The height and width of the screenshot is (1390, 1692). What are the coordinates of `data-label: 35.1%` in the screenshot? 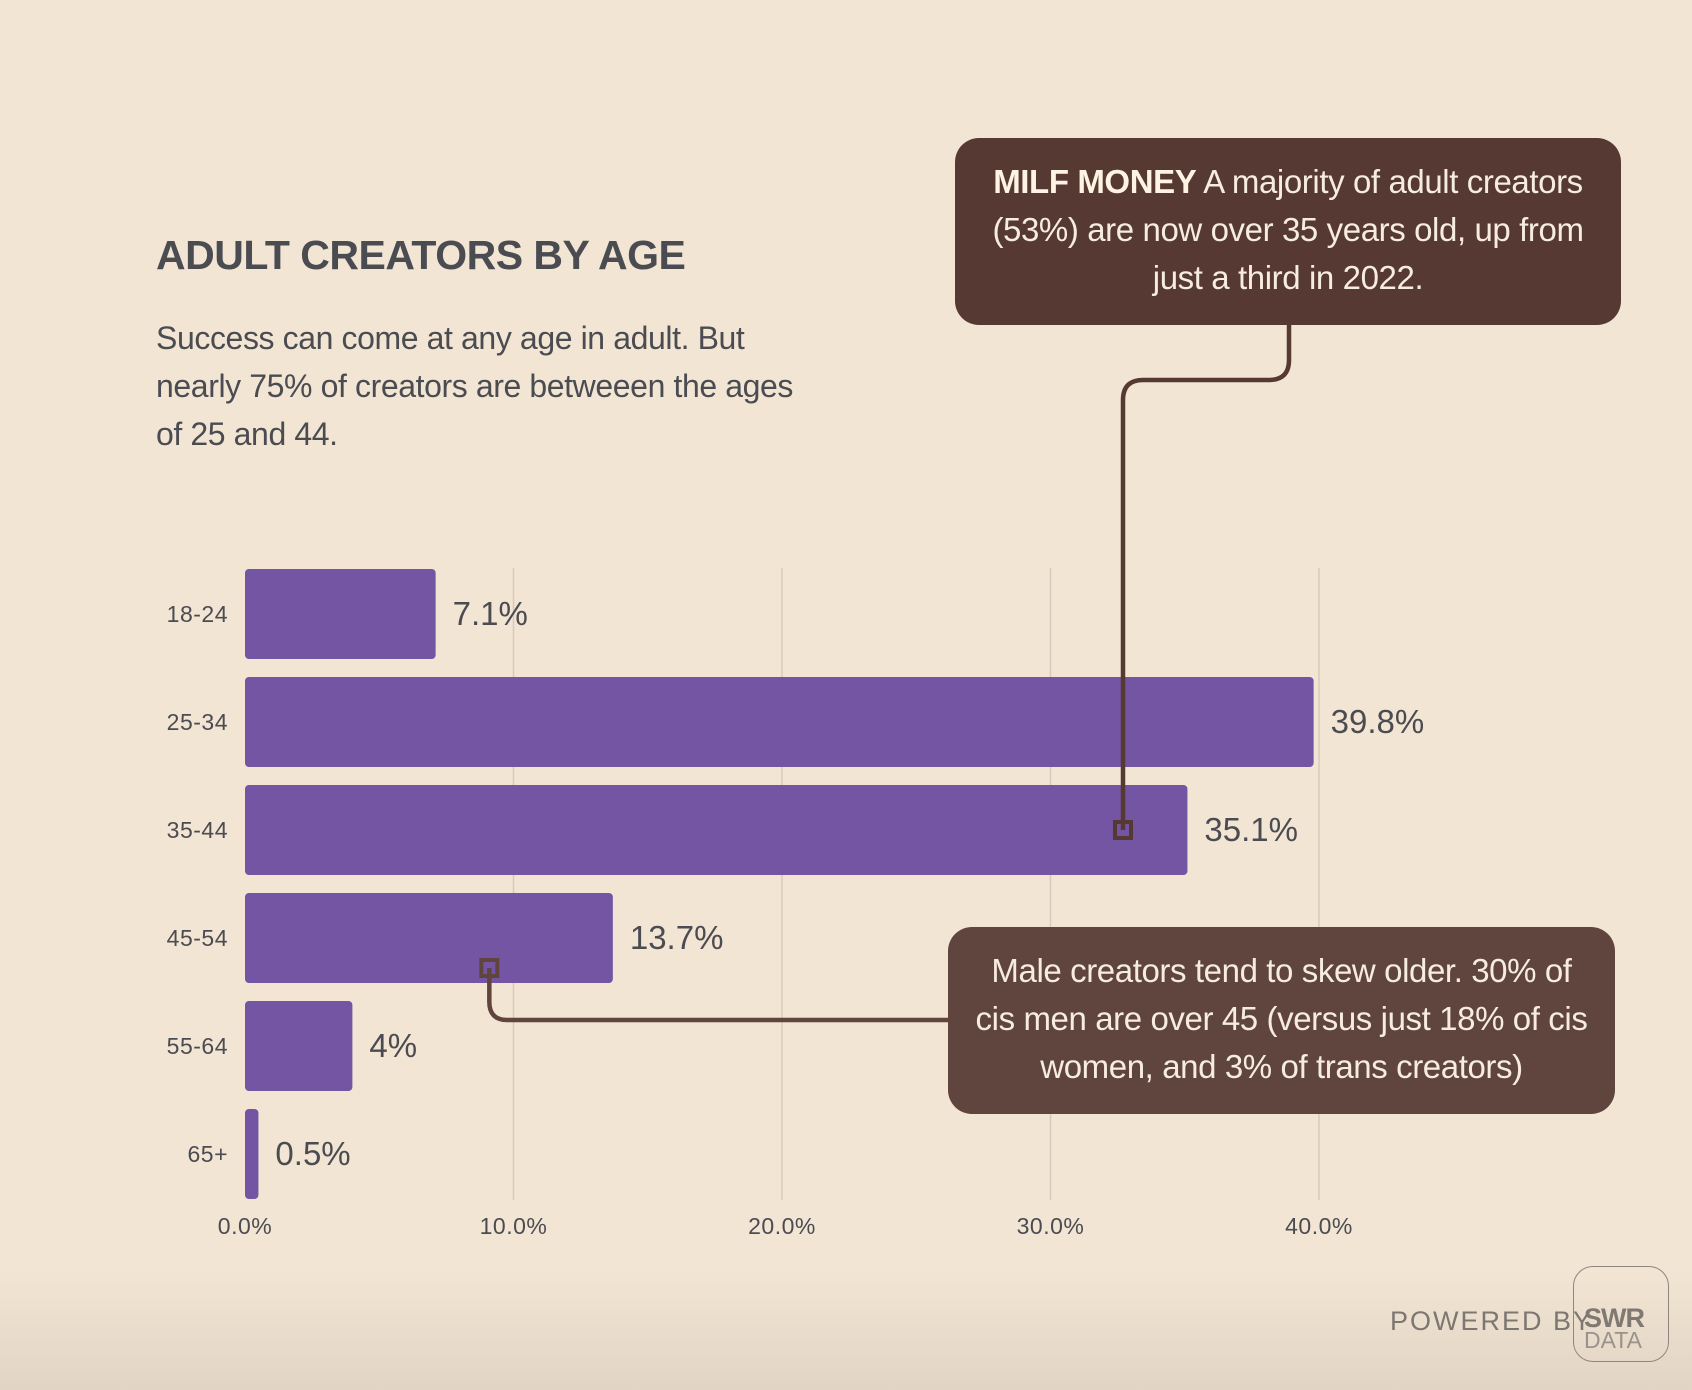 It's located at (1251, 829).